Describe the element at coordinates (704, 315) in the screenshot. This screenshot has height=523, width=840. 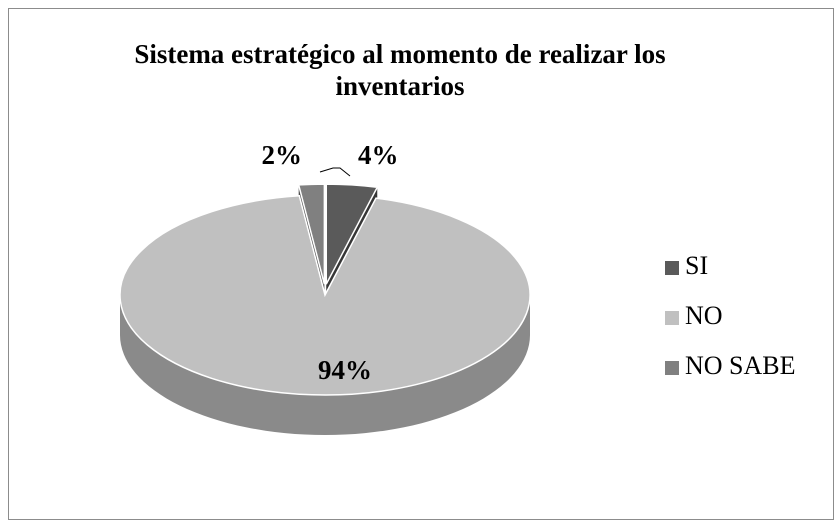
I see `legend-label: NO` at that location.